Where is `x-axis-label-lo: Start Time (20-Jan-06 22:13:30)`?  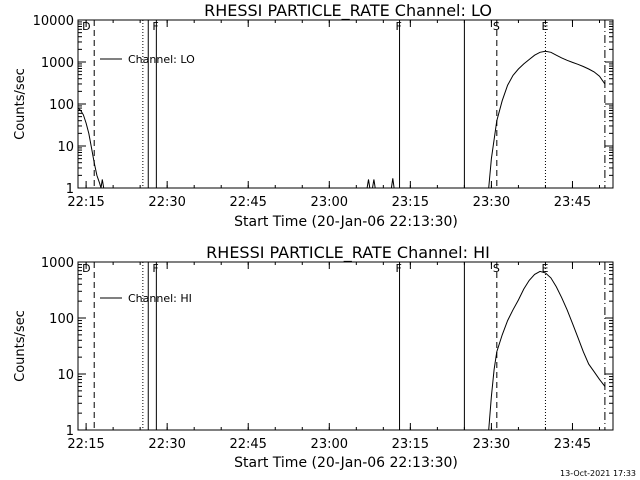 x-axis-label-lo: Start Time (20-Jan-06 22:13:30) is located at coordinates (346, 222).